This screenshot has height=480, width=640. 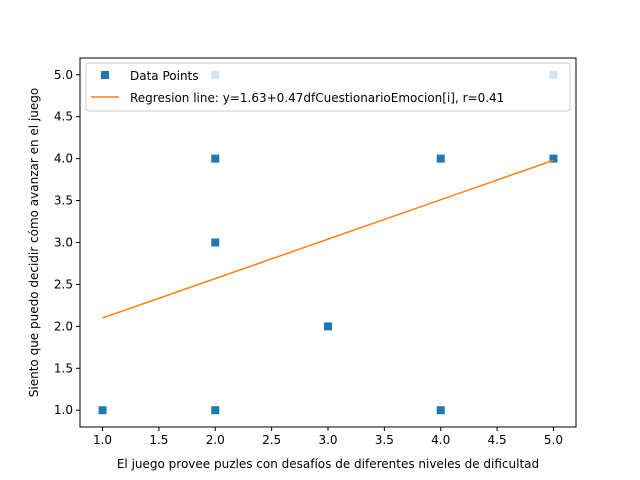 I want to click on y-axis-ticks: 1.0 1.5 2.0 2.5 3.0 3.5 4.0 4.5 5.0, so click(x=67, y=242).